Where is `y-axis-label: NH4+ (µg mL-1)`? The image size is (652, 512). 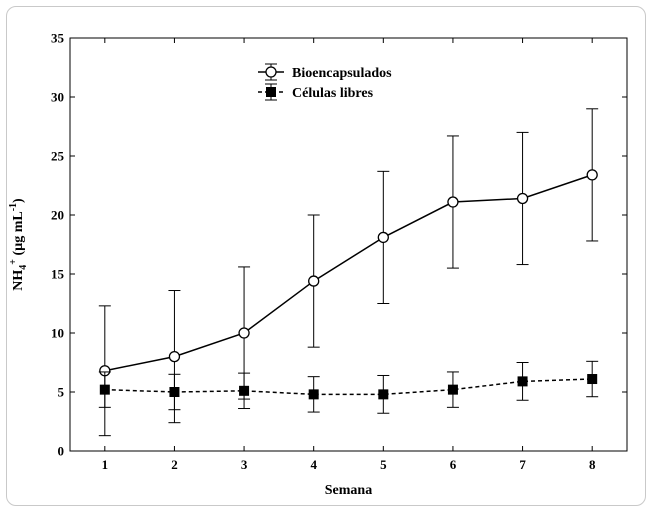 y-axis-label: NH4+ (µg mL-1) is located at coordinates (18, 244).